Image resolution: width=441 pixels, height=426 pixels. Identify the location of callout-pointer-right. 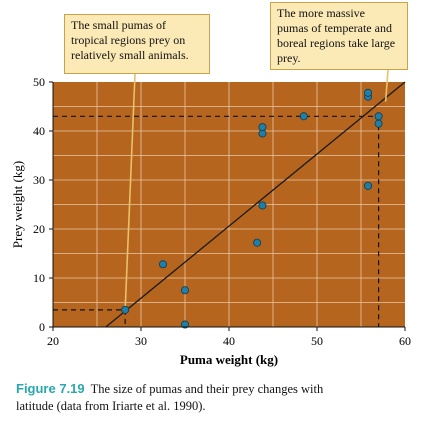
(386, 85).